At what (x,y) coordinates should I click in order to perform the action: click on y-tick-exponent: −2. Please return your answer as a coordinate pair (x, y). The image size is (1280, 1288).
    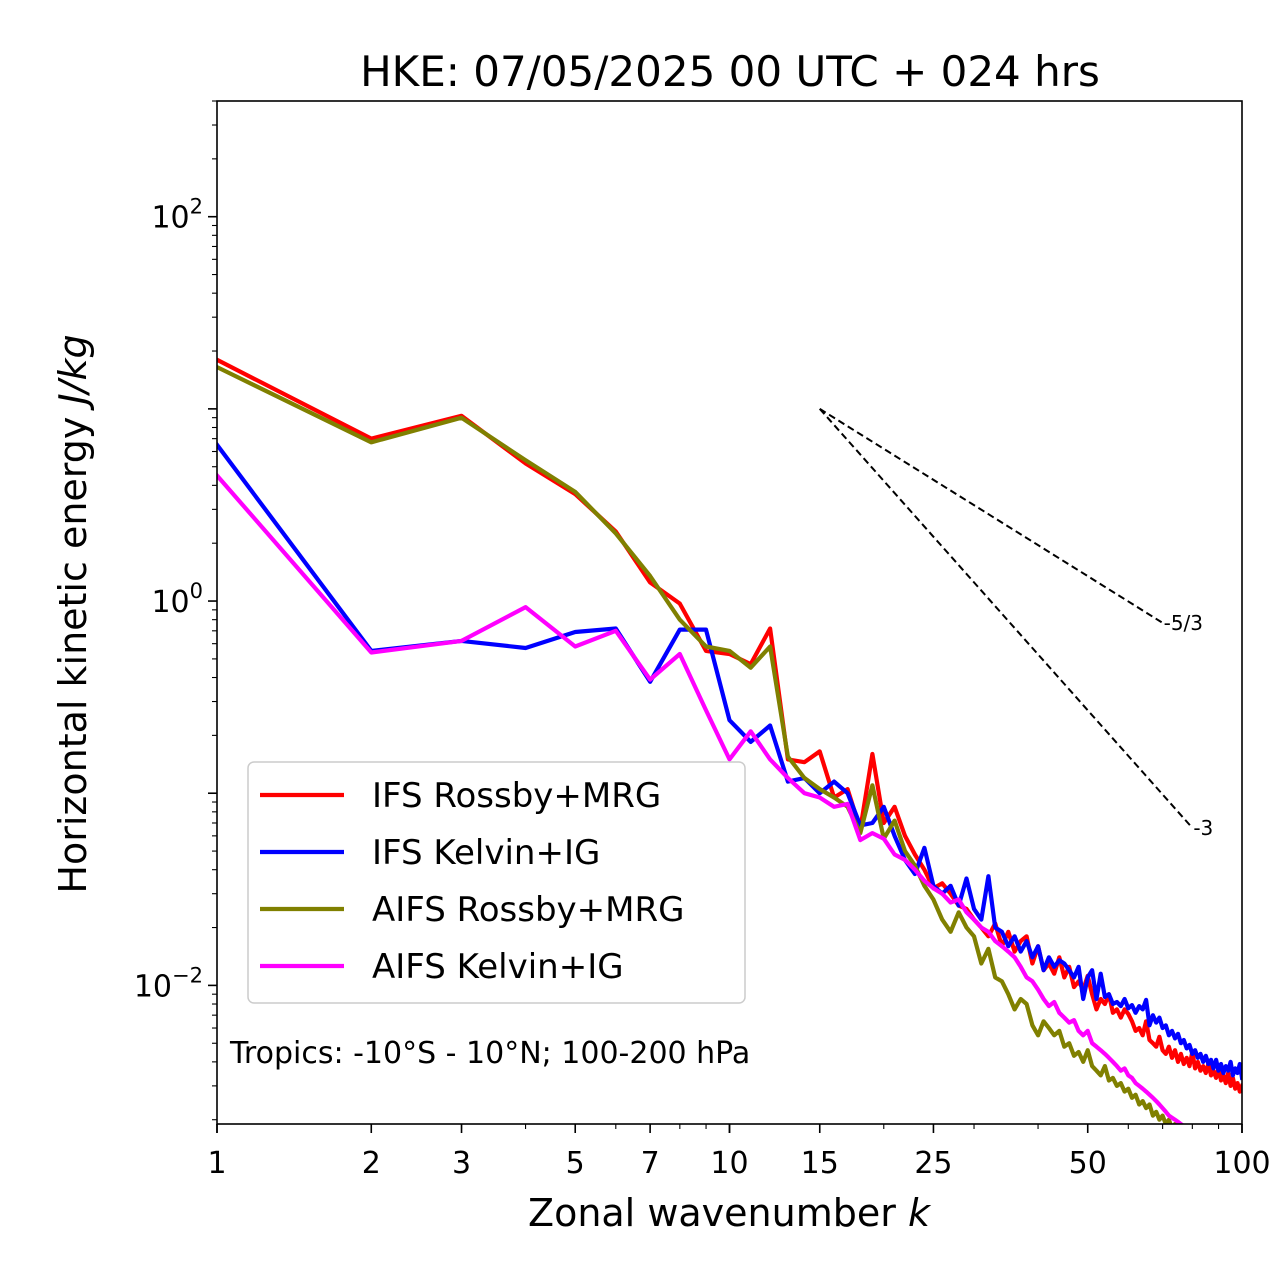
    Looking at the image, I should click on (187, 975).